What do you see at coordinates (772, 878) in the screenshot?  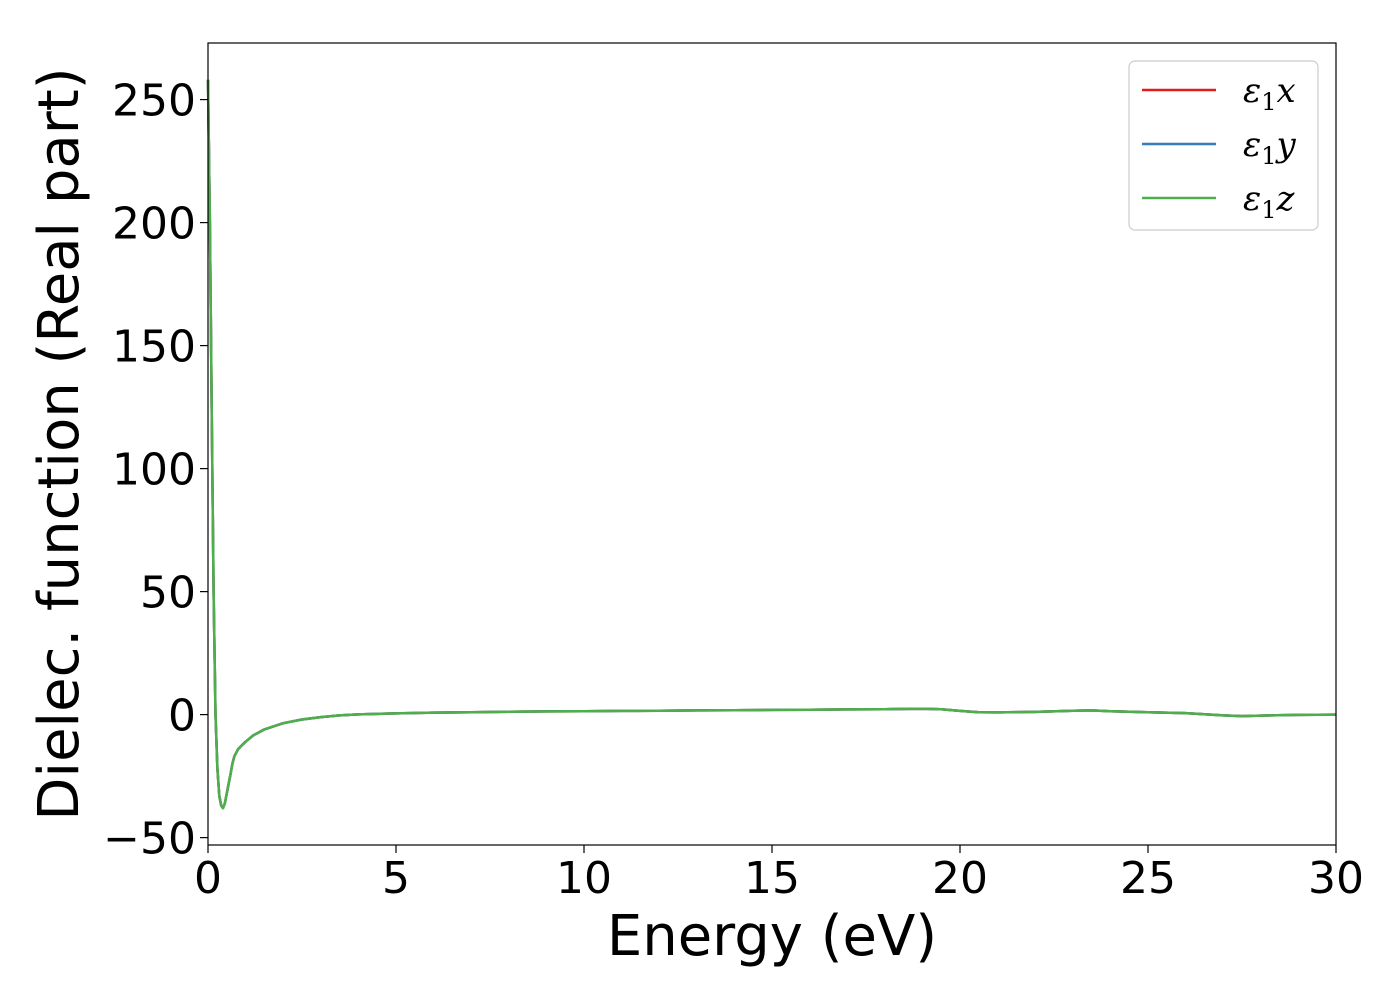 I see `x-tick-label: 15` at bounding box center [772, 878].